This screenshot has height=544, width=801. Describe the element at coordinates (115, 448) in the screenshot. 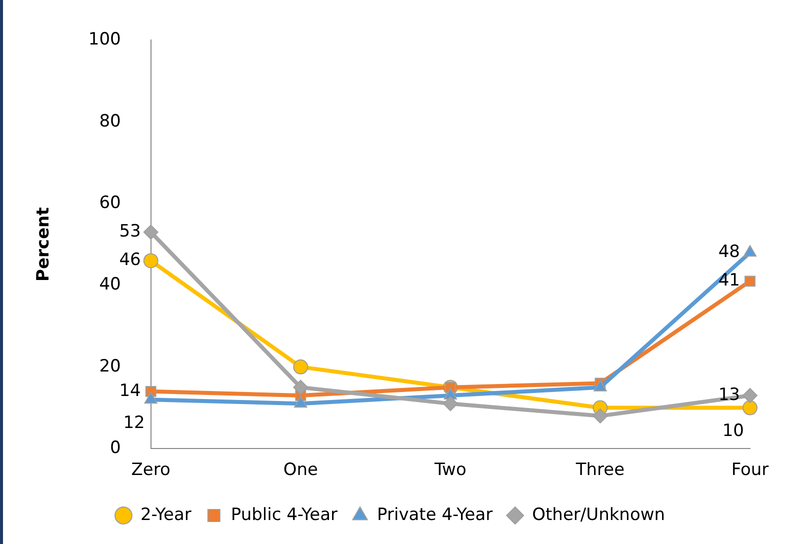

I see `y-tick-label: 0` at that location.